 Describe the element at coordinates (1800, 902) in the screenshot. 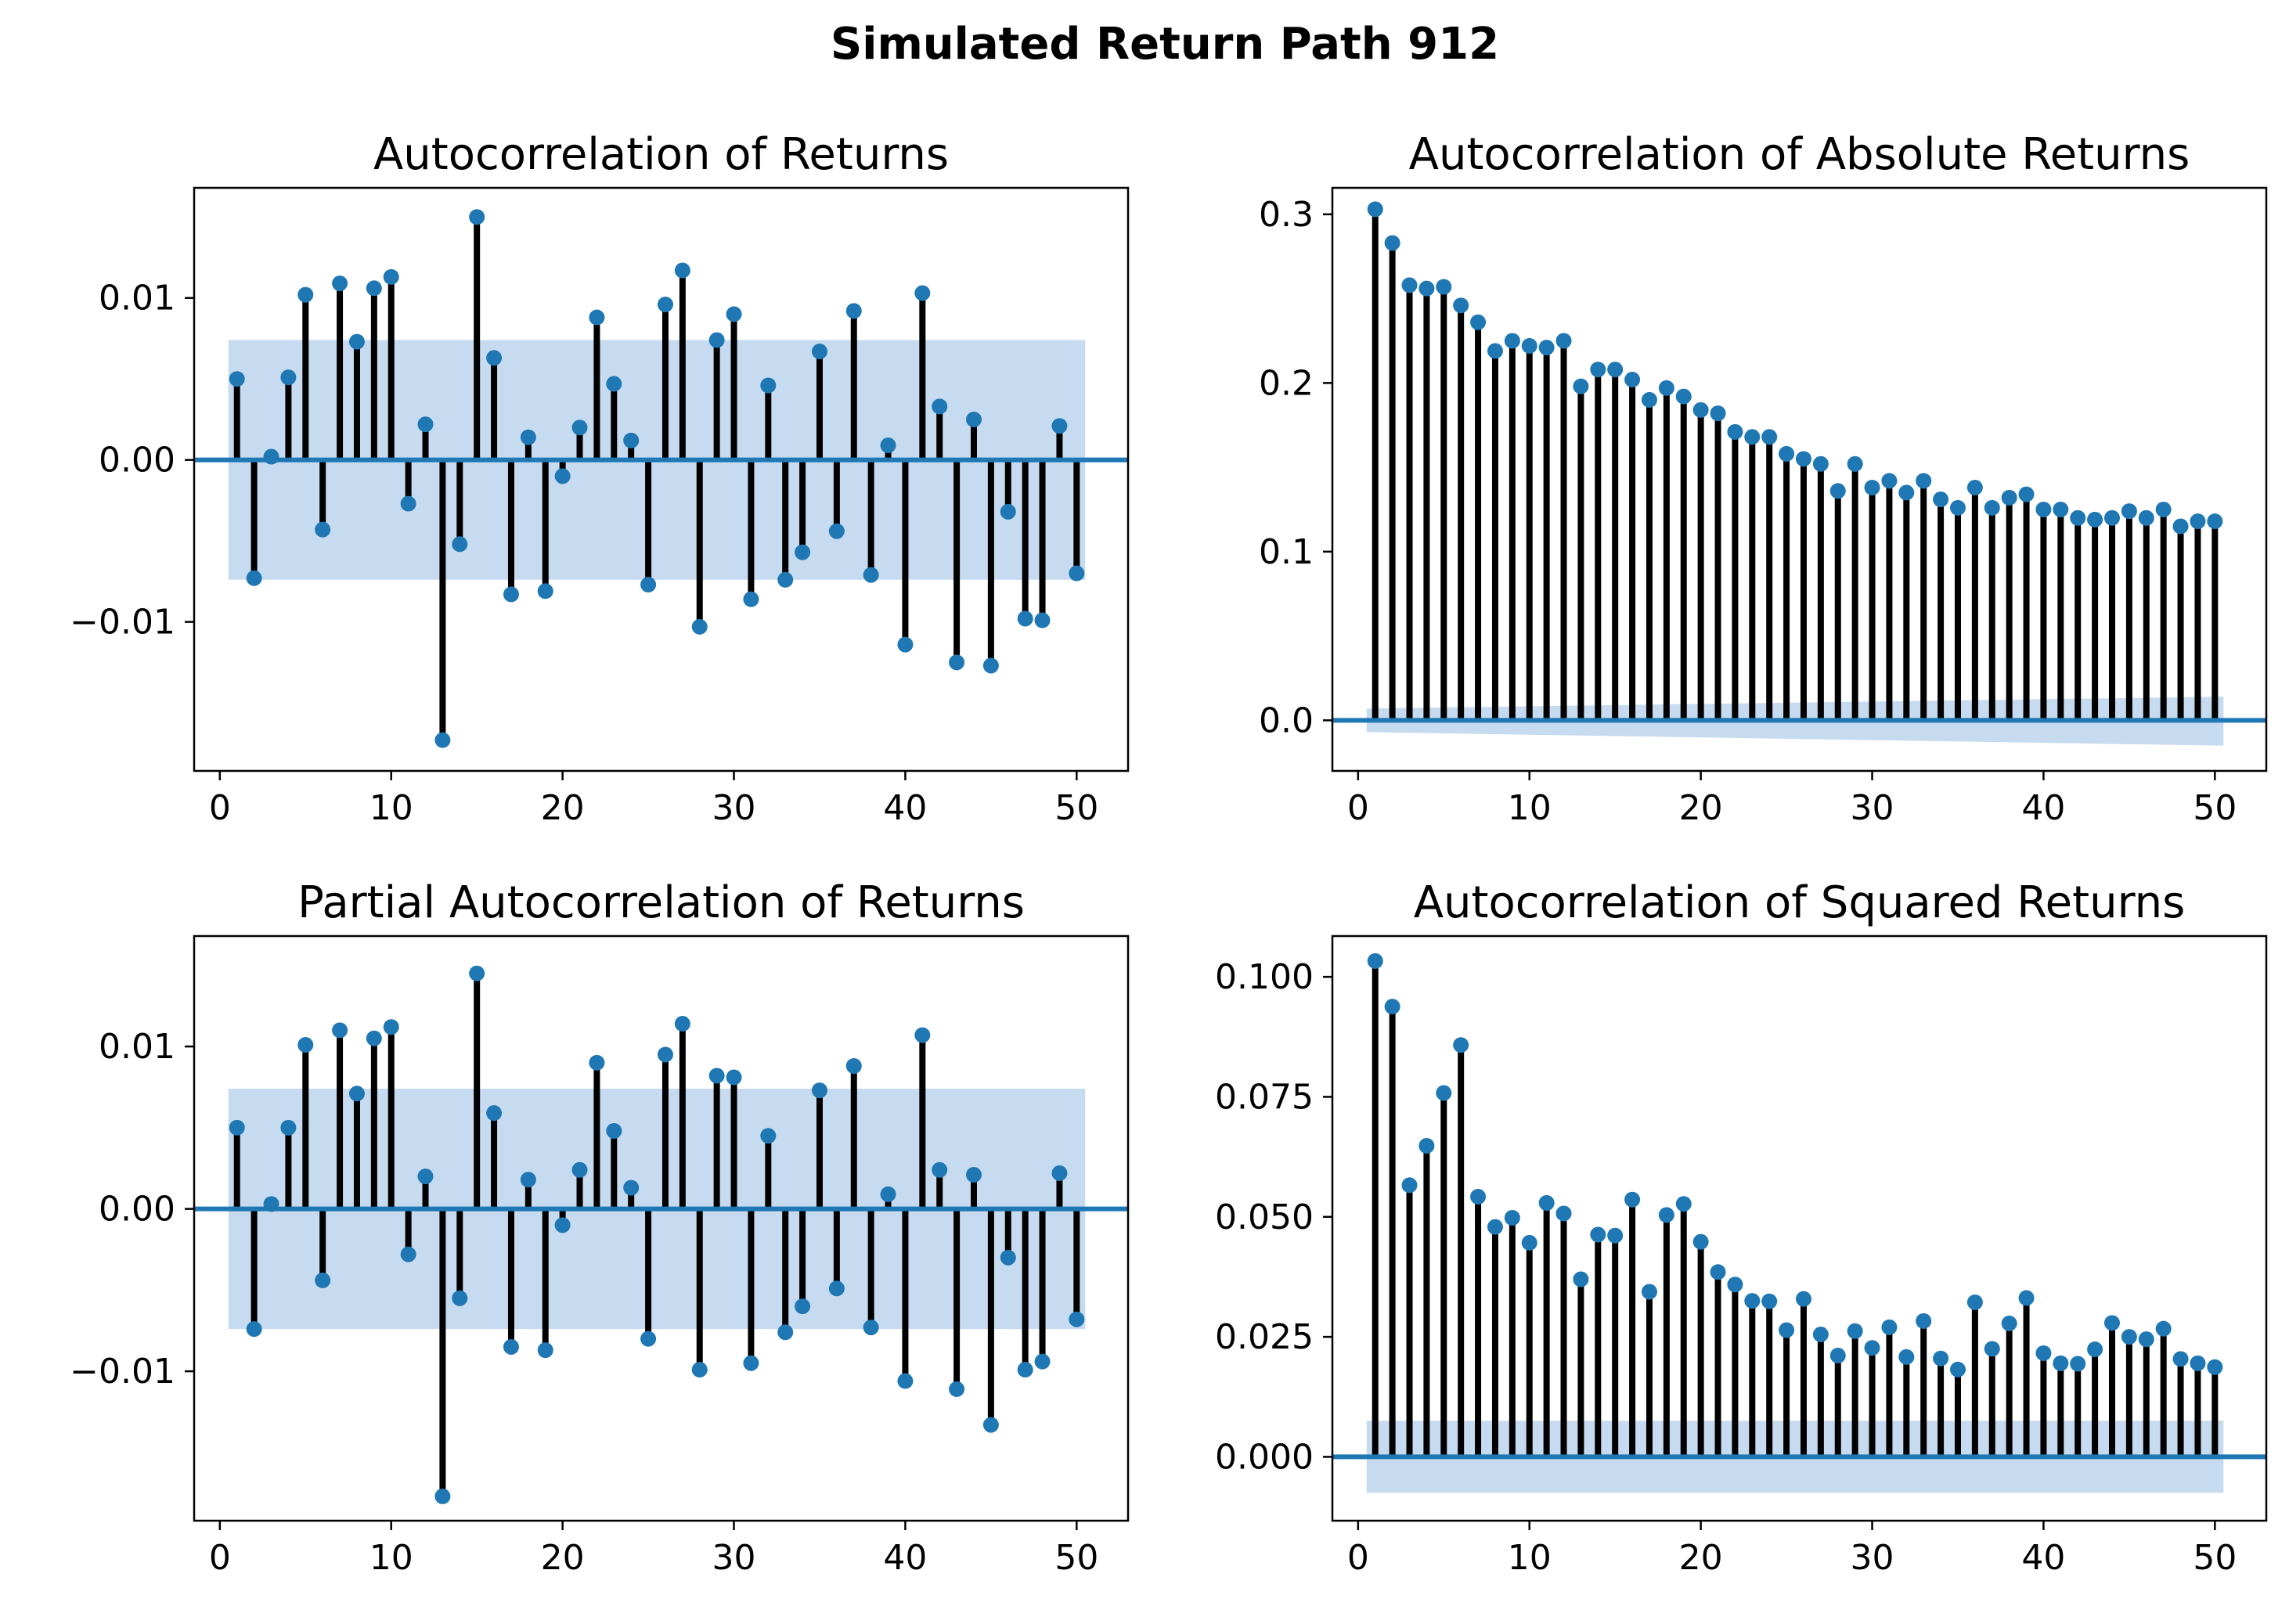

I see `acf-squared-returns-title: Autocorrelation of Squared Returns` at that location.